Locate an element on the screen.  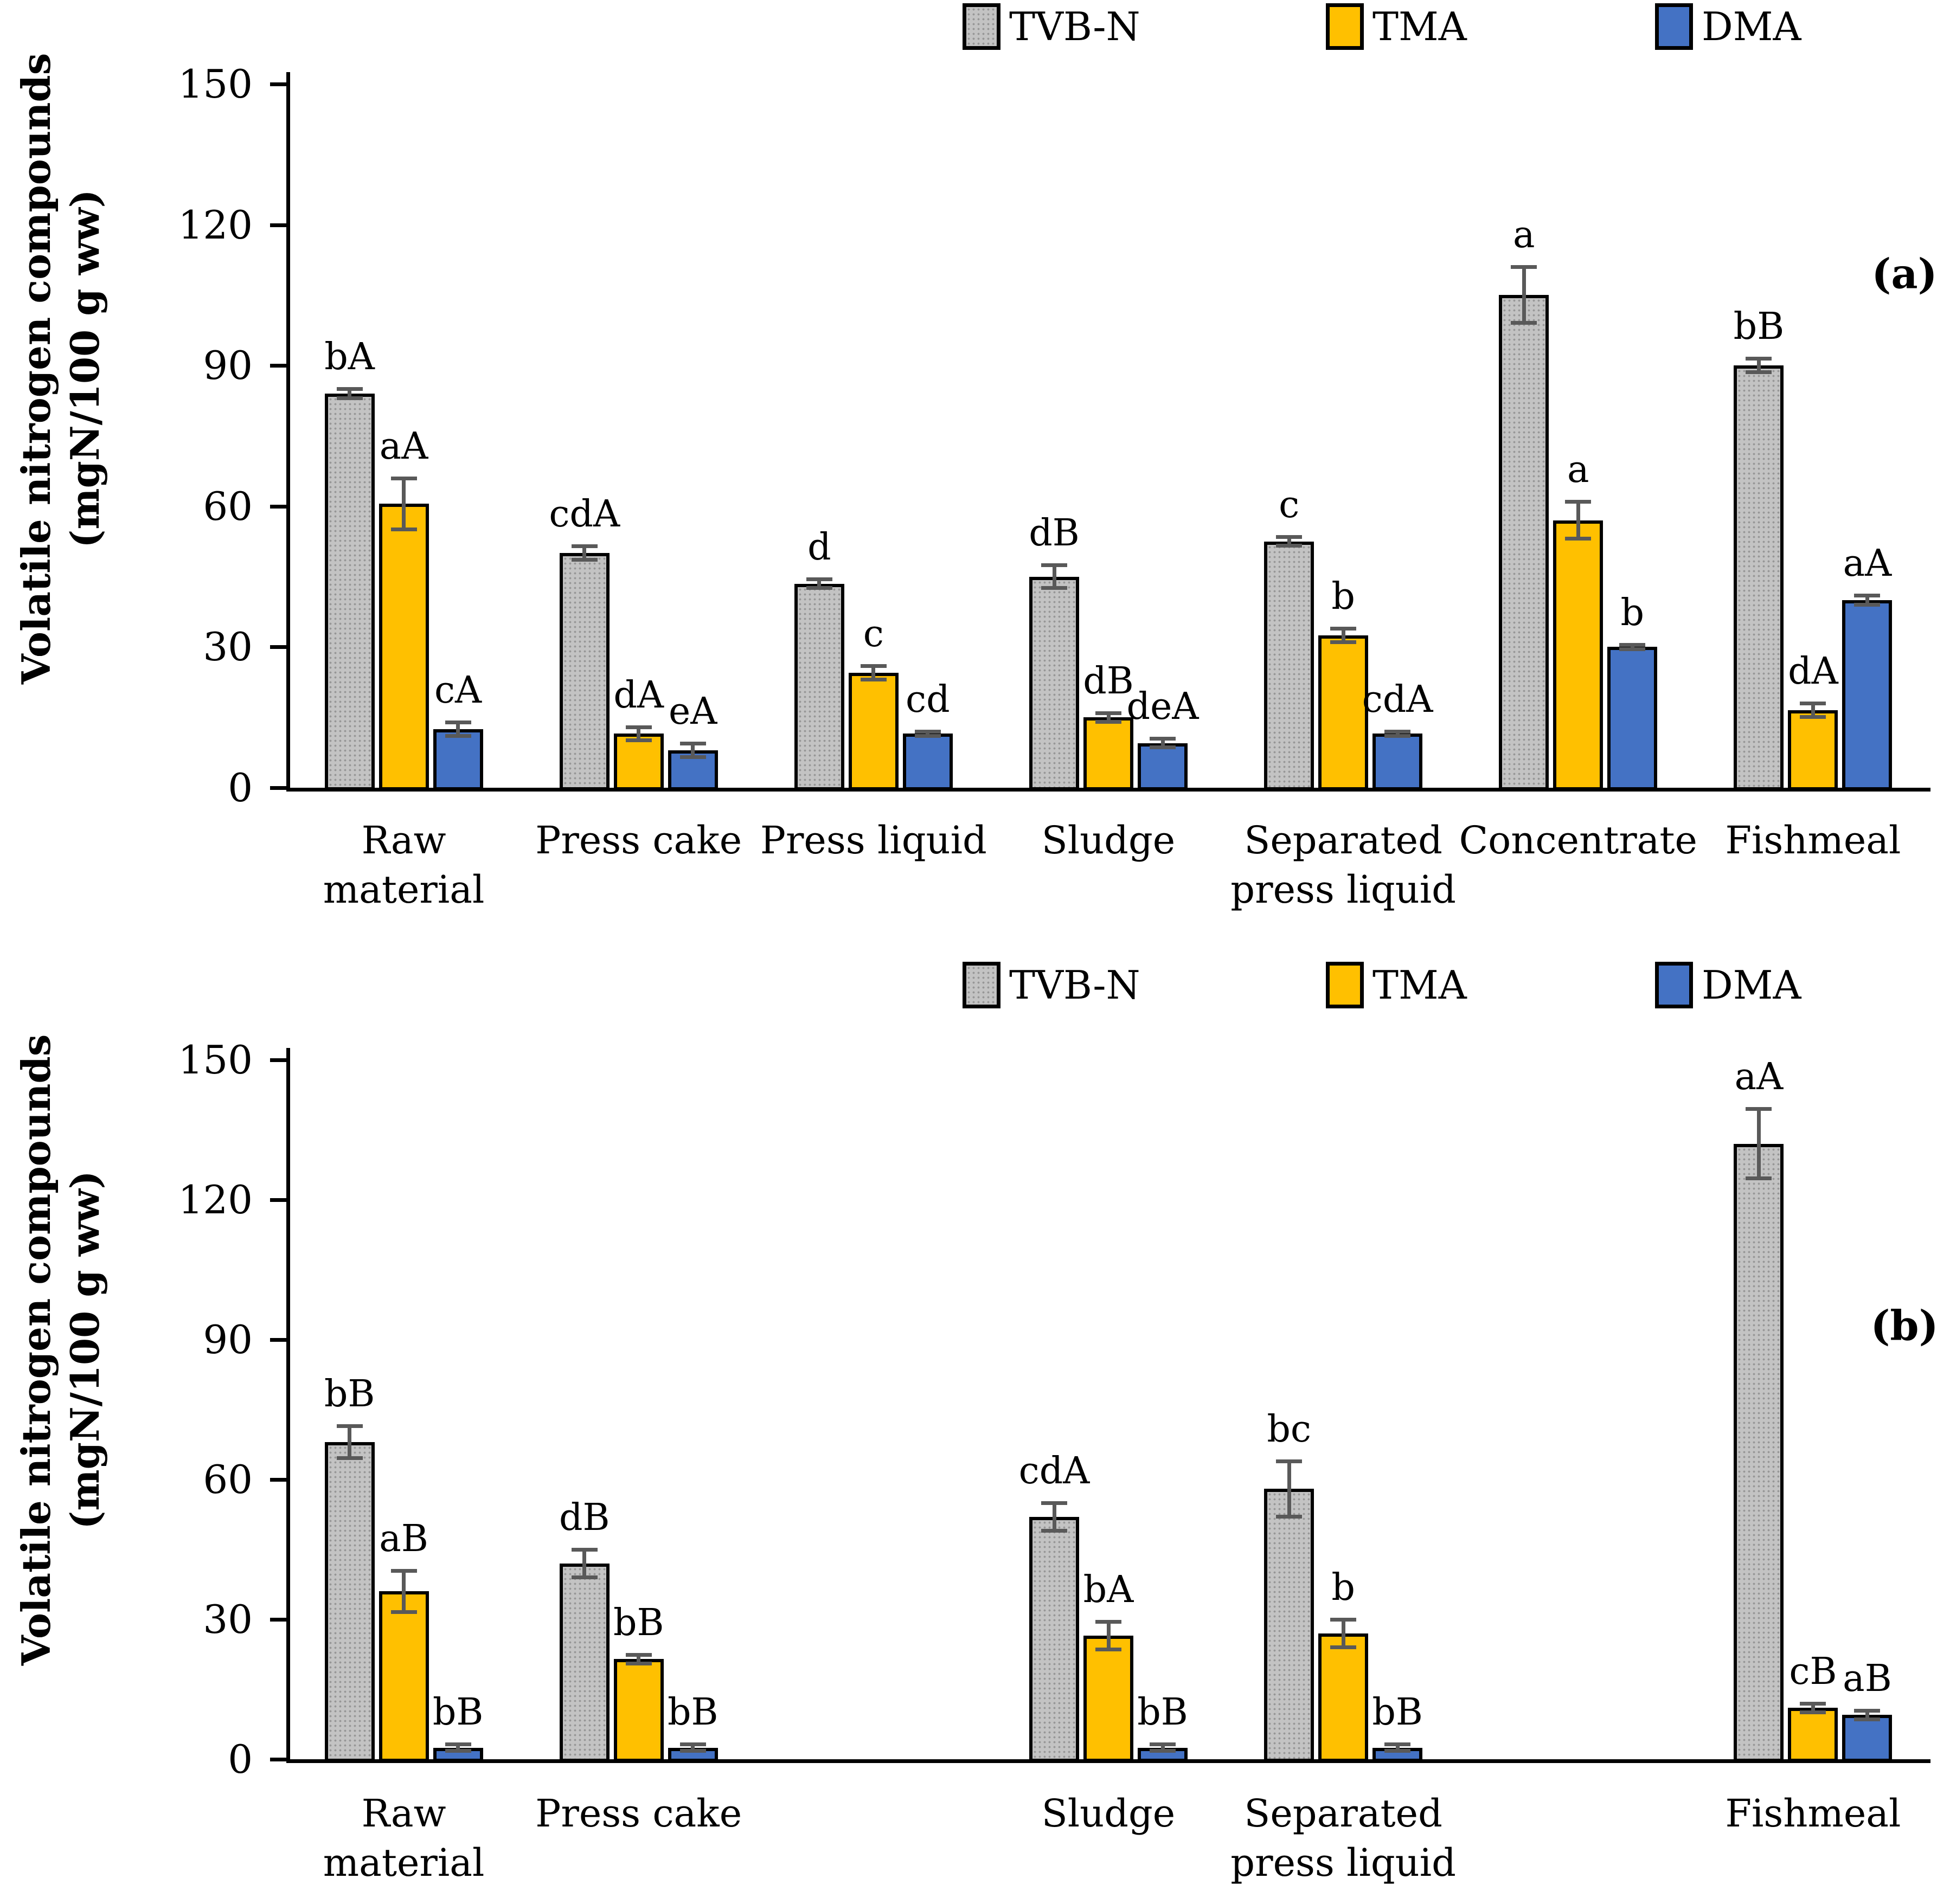
y-tick-label: 120 is located at coordinates (215, 225).